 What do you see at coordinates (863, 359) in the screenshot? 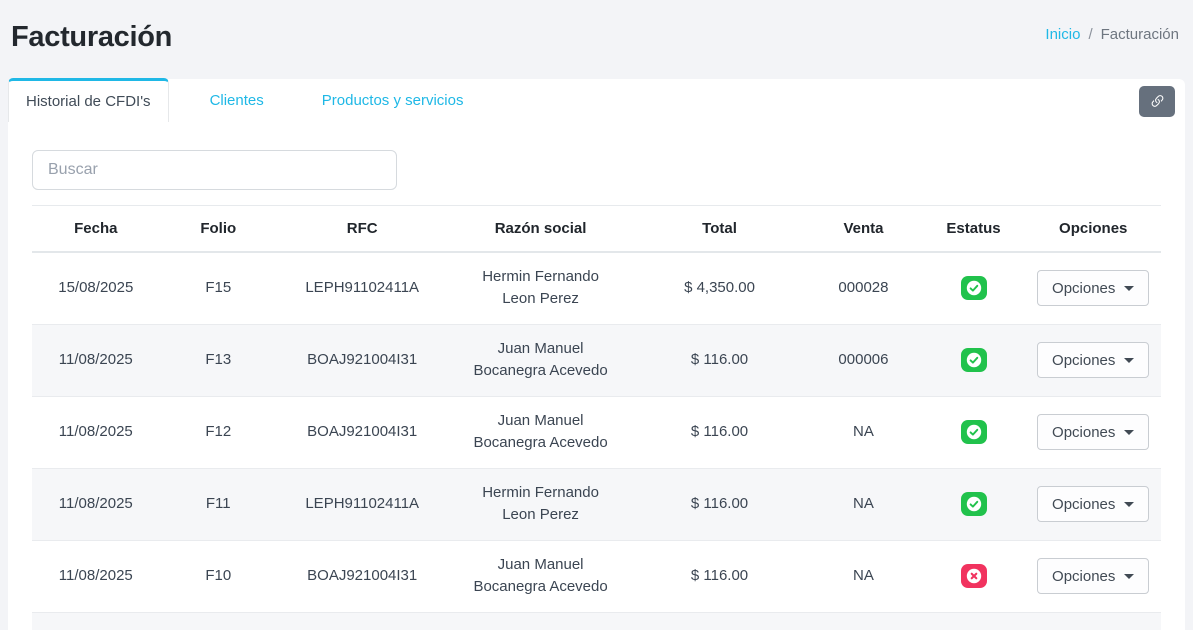
I see `cell-venta: 000006` at bounding box center [863, 359].